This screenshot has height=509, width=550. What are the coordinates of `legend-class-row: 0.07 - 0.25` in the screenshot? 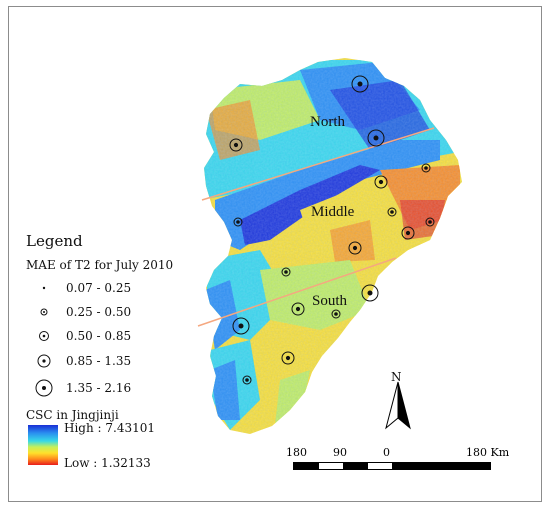 It's located at (78, 288).